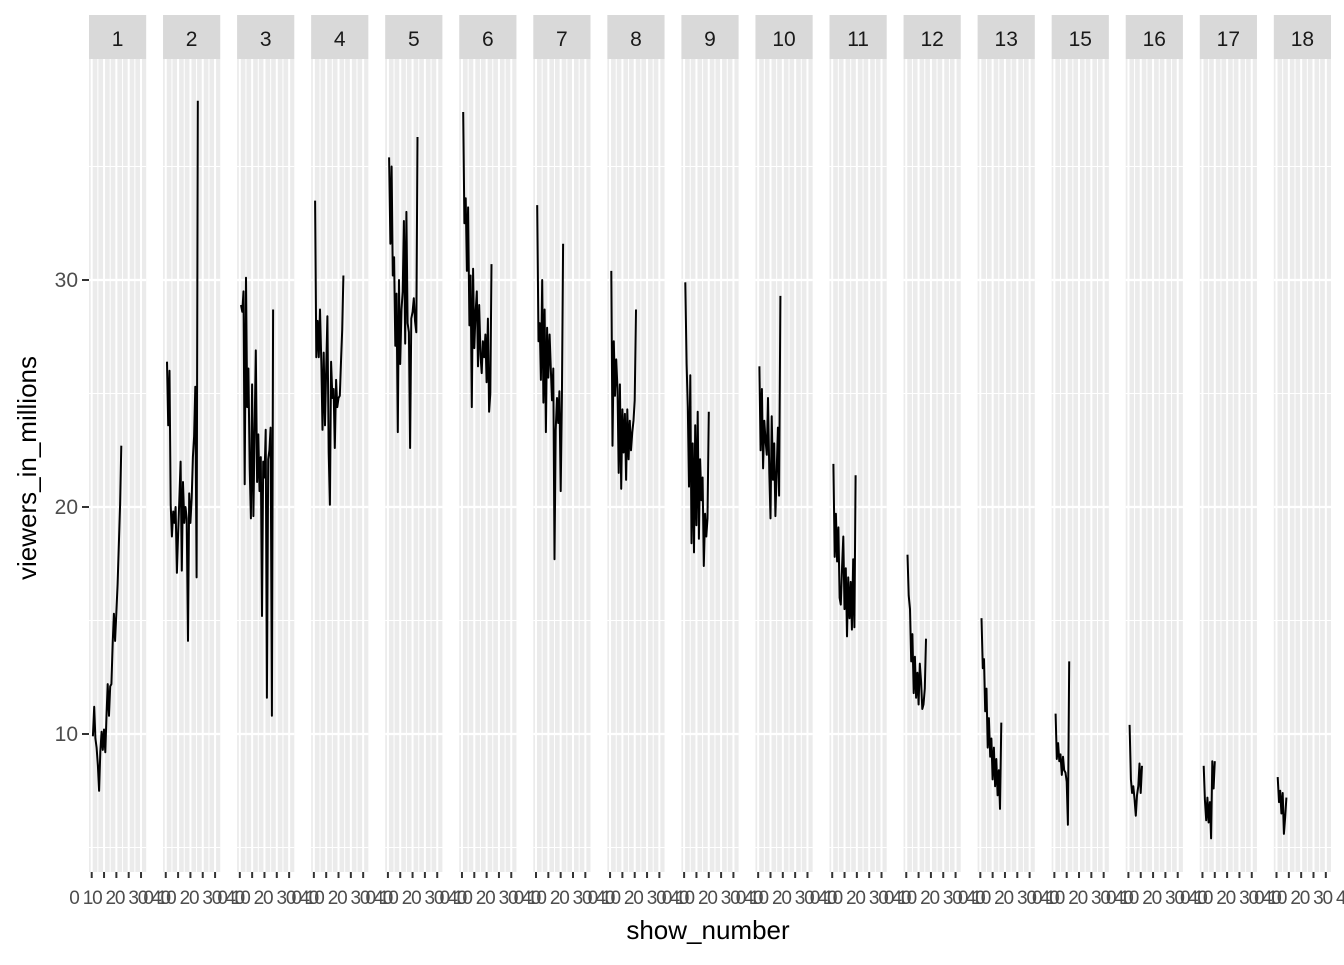  What do you see at coordinates (340, 39) in the screenshot?
I see `facet-label: 4` at bounding box center [340, 39].